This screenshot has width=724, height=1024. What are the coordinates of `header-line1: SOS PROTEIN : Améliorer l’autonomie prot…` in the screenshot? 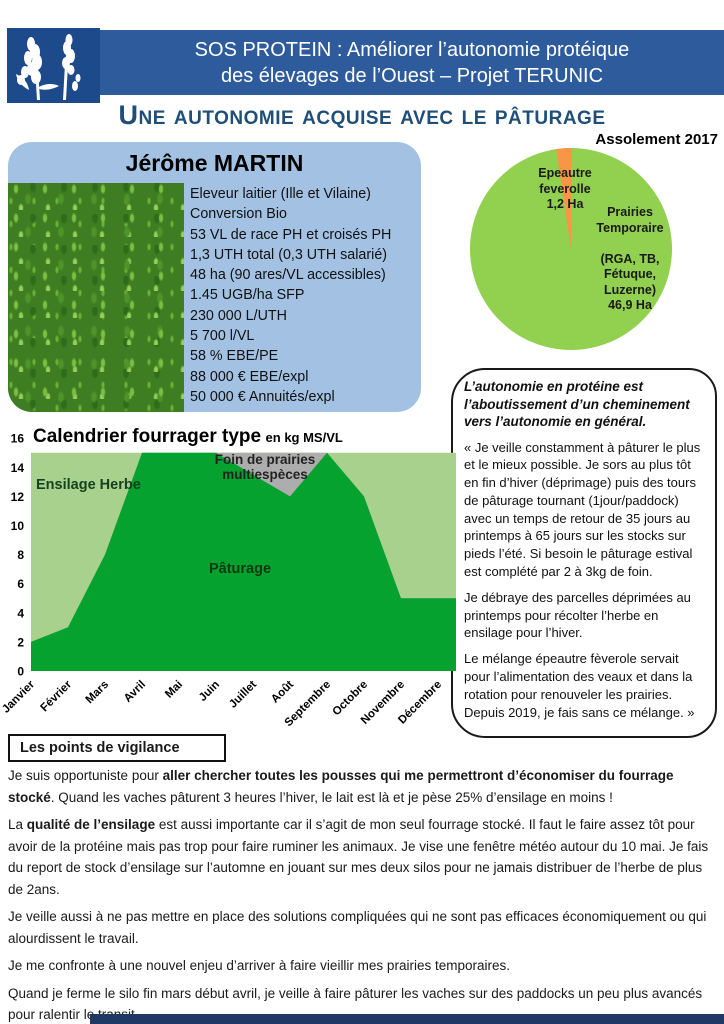 It's located at (412, 49).